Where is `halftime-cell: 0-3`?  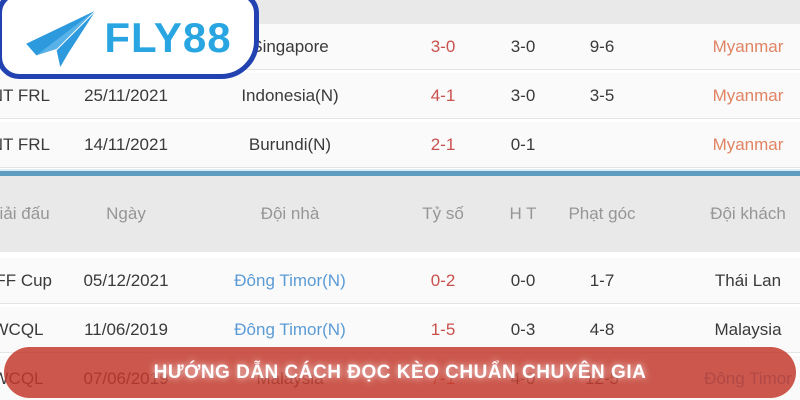
halftime-cell: 0-3 is located at coordinates (523, 329).